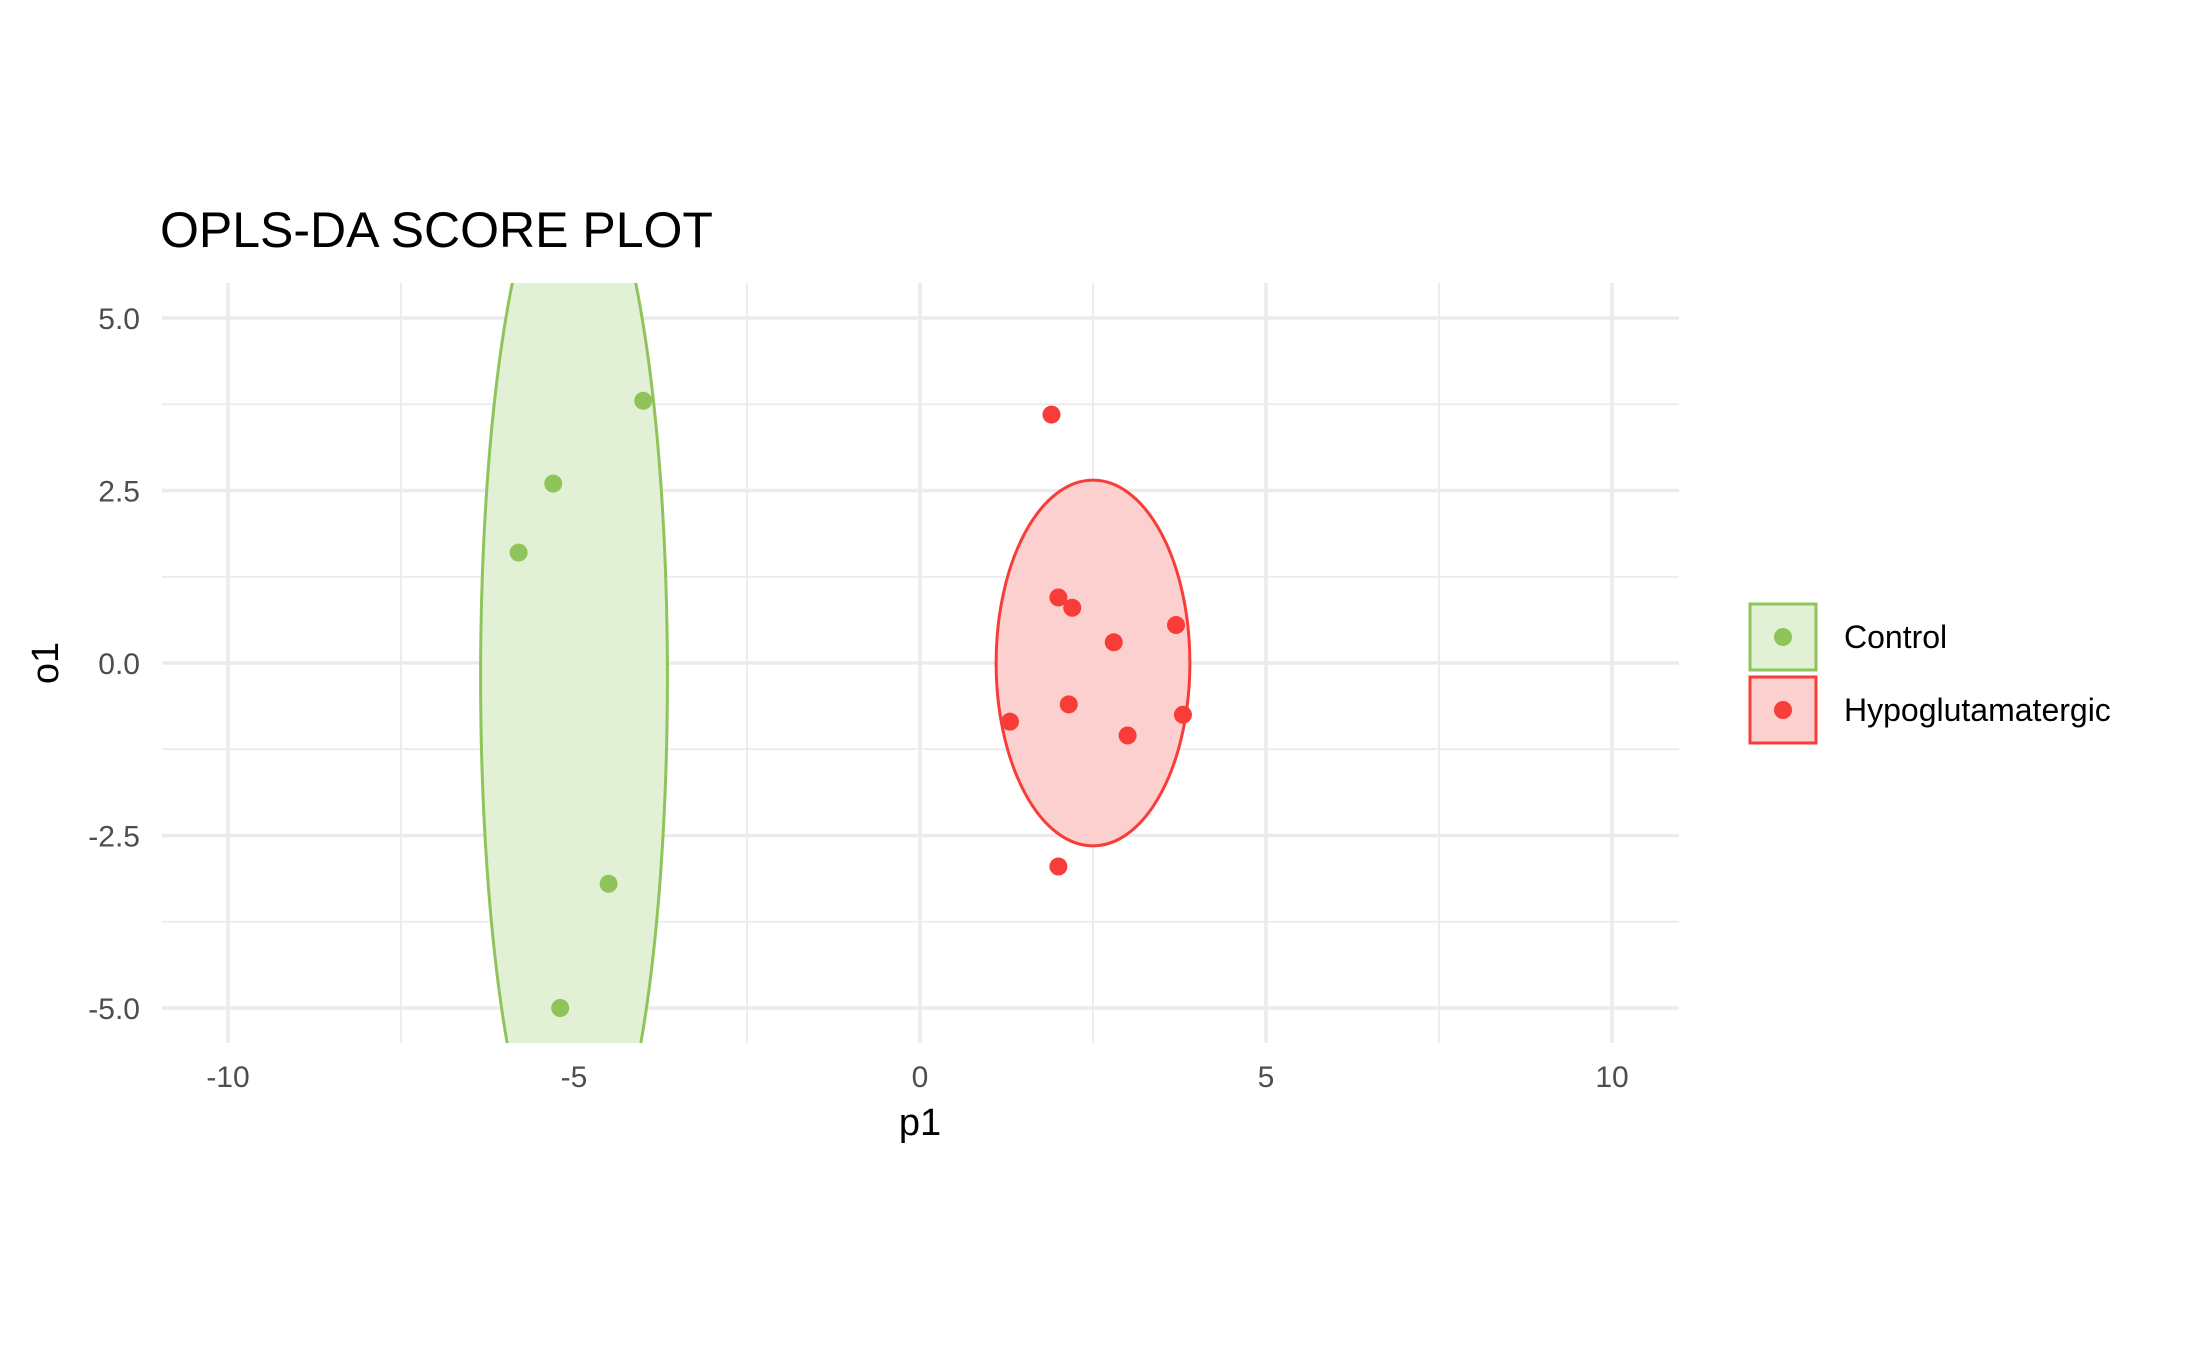 The height and width of the screenshot is (1350, 2187). I want to click on data-points, so click(850, 704).